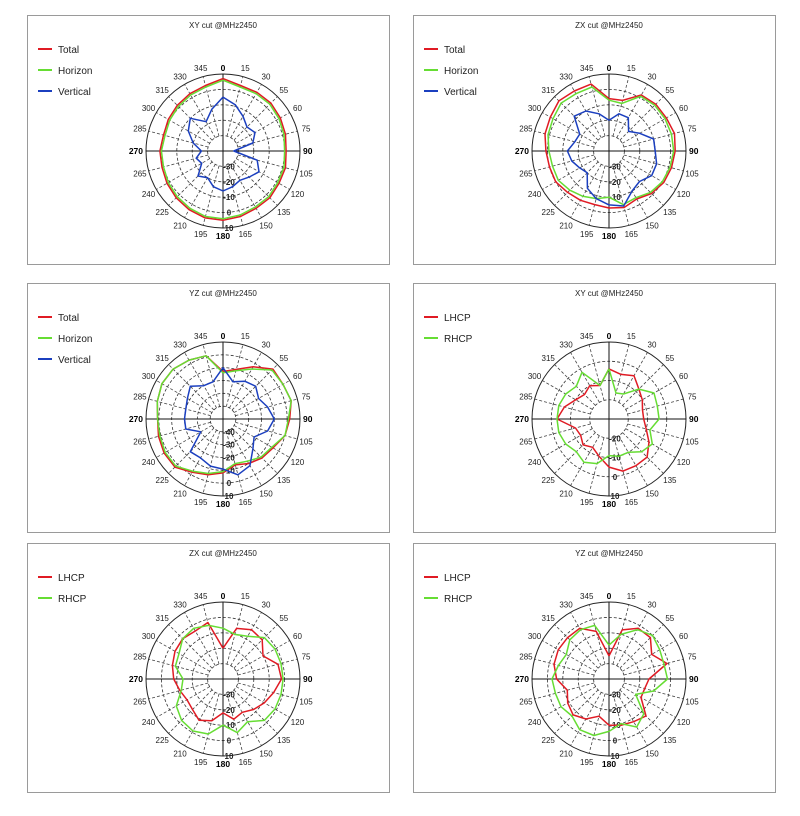 This screenshot has height=816, width=800. I want to click on chart-title: ZX cut @MHz2450, so click(609, 25).